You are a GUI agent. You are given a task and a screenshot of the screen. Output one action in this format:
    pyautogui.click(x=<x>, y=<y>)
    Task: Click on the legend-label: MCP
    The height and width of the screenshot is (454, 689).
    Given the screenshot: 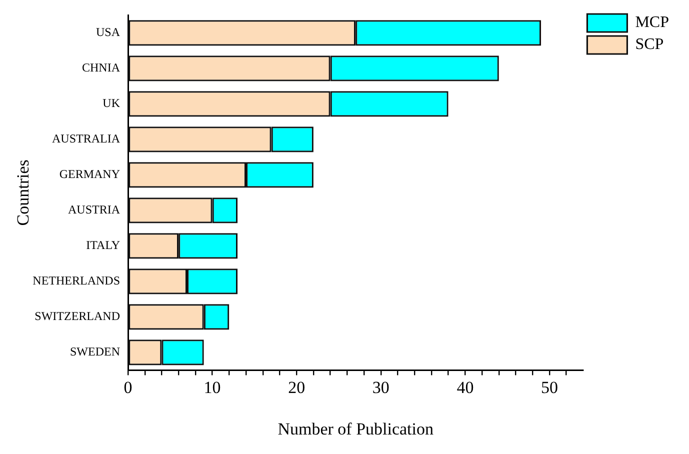 What is the action you would take?
    pyautogui.click(x=652, y=23)
    